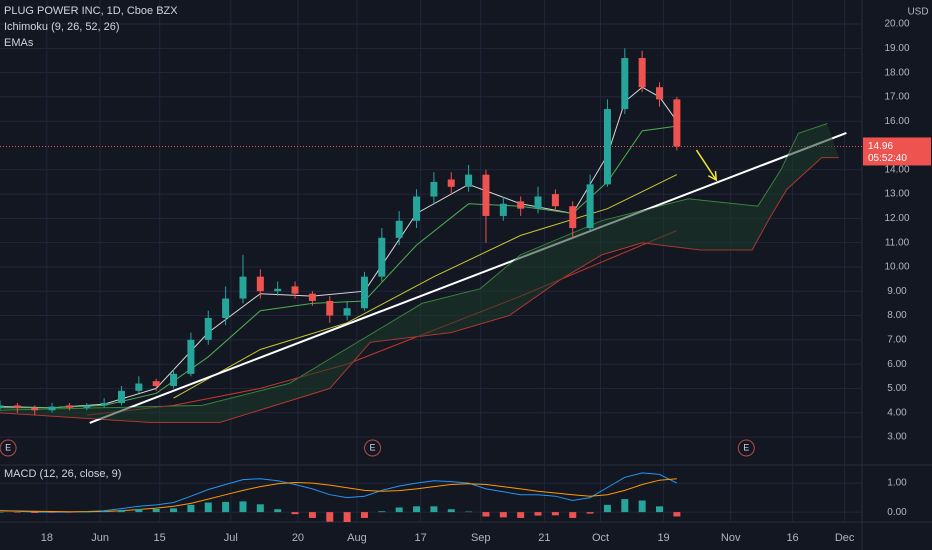 This screenshot has width=932, height=550. I want to click on y-tick-label: 11.00, so click(897, 242).